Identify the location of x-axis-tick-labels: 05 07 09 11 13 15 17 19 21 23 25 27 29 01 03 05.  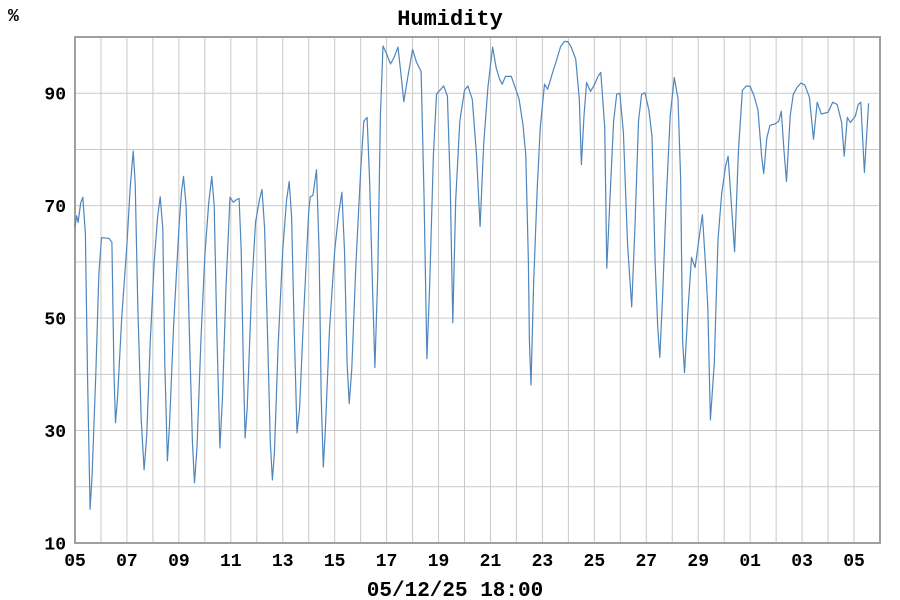
(464, 562).